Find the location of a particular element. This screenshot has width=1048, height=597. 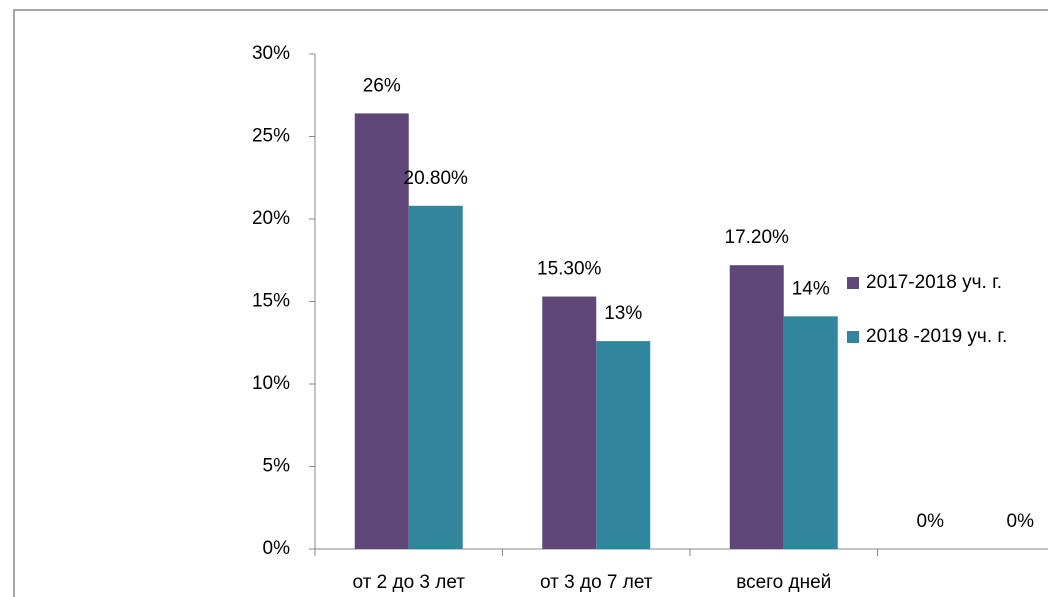

y-tick-label: 0% is located at coordinates (277, 548).